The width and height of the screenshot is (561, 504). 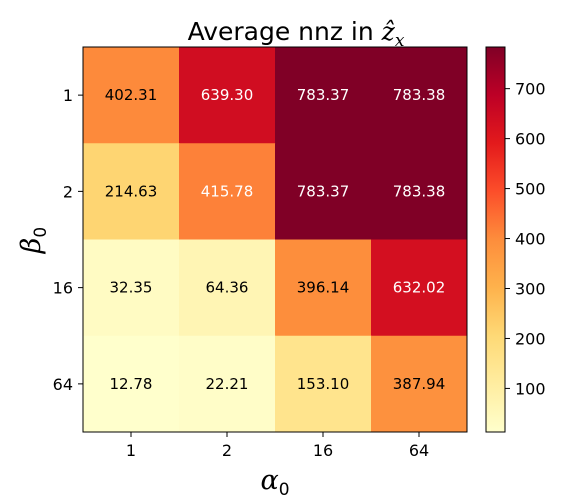 I want to click on chart-title-math: ẑ, so click(x=388, y=31).